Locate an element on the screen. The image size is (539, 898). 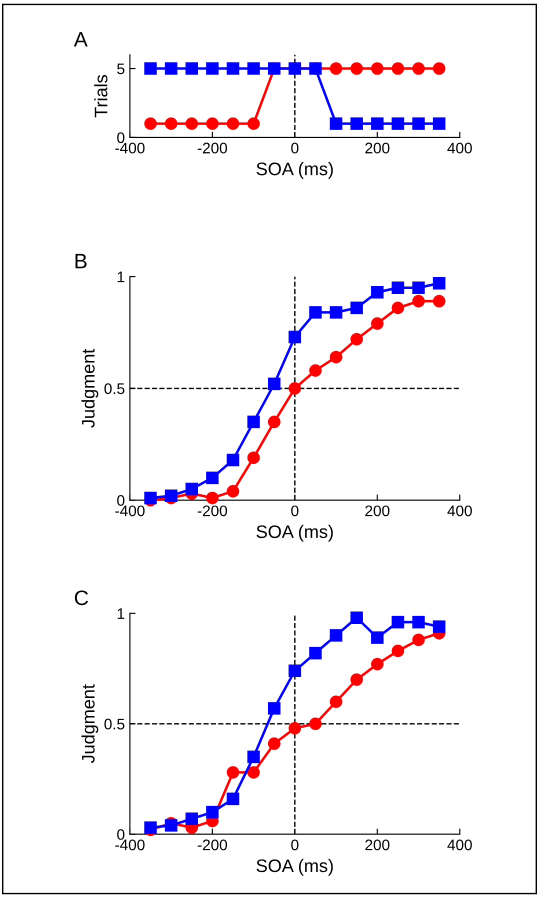
chart-title: C is located at coordinates (81, 598).